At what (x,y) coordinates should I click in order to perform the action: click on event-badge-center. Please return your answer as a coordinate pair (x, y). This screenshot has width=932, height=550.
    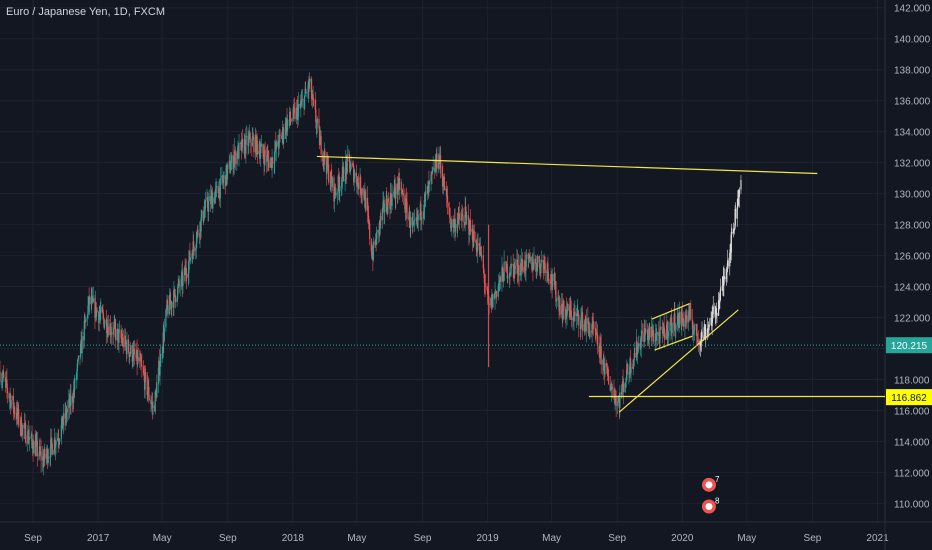
    Looking at the image, I should click on (709, 485).